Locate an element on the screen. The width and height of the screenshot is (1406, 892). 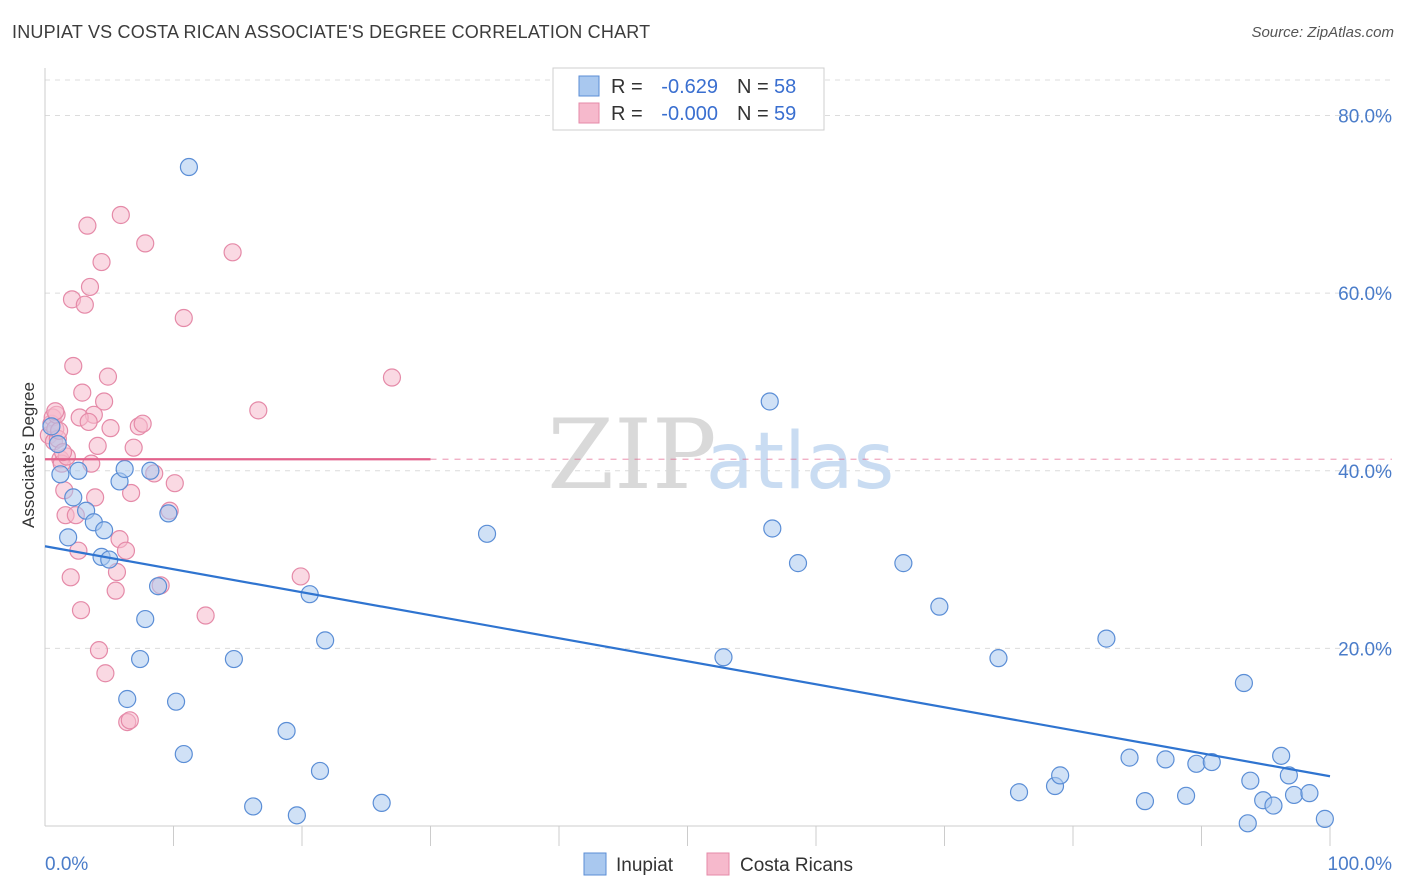
y-tick-label: 80.0% is located at coordinates (1365, 117).